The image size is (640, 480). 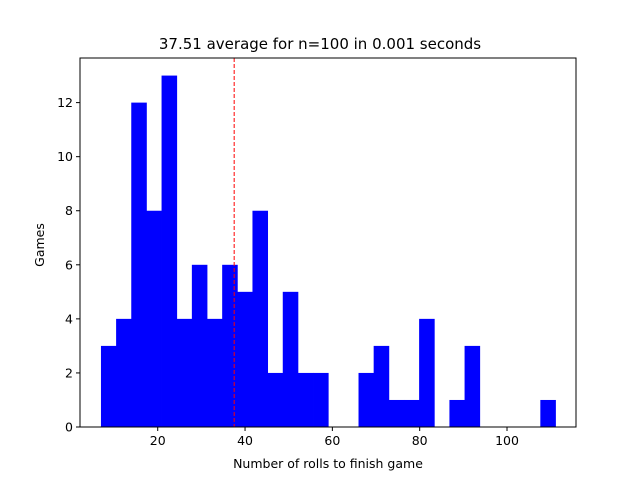 I want to click on y-tick-label: 0, so click(x=69, y=427).